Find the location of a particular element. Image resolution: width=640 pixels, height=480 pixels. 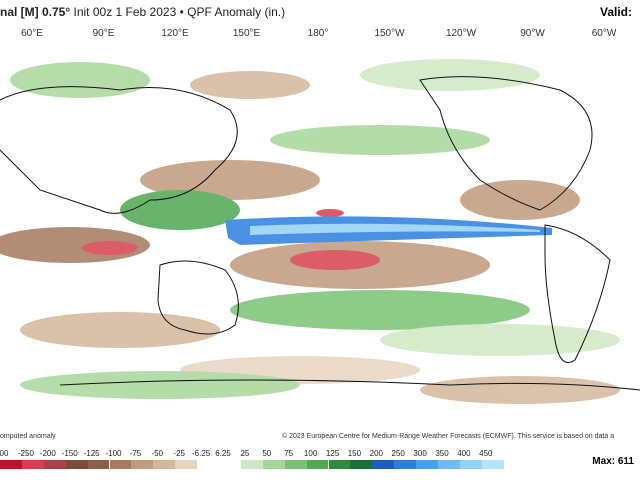

colorbar-label: -200 is located at coordinates (47, 453).